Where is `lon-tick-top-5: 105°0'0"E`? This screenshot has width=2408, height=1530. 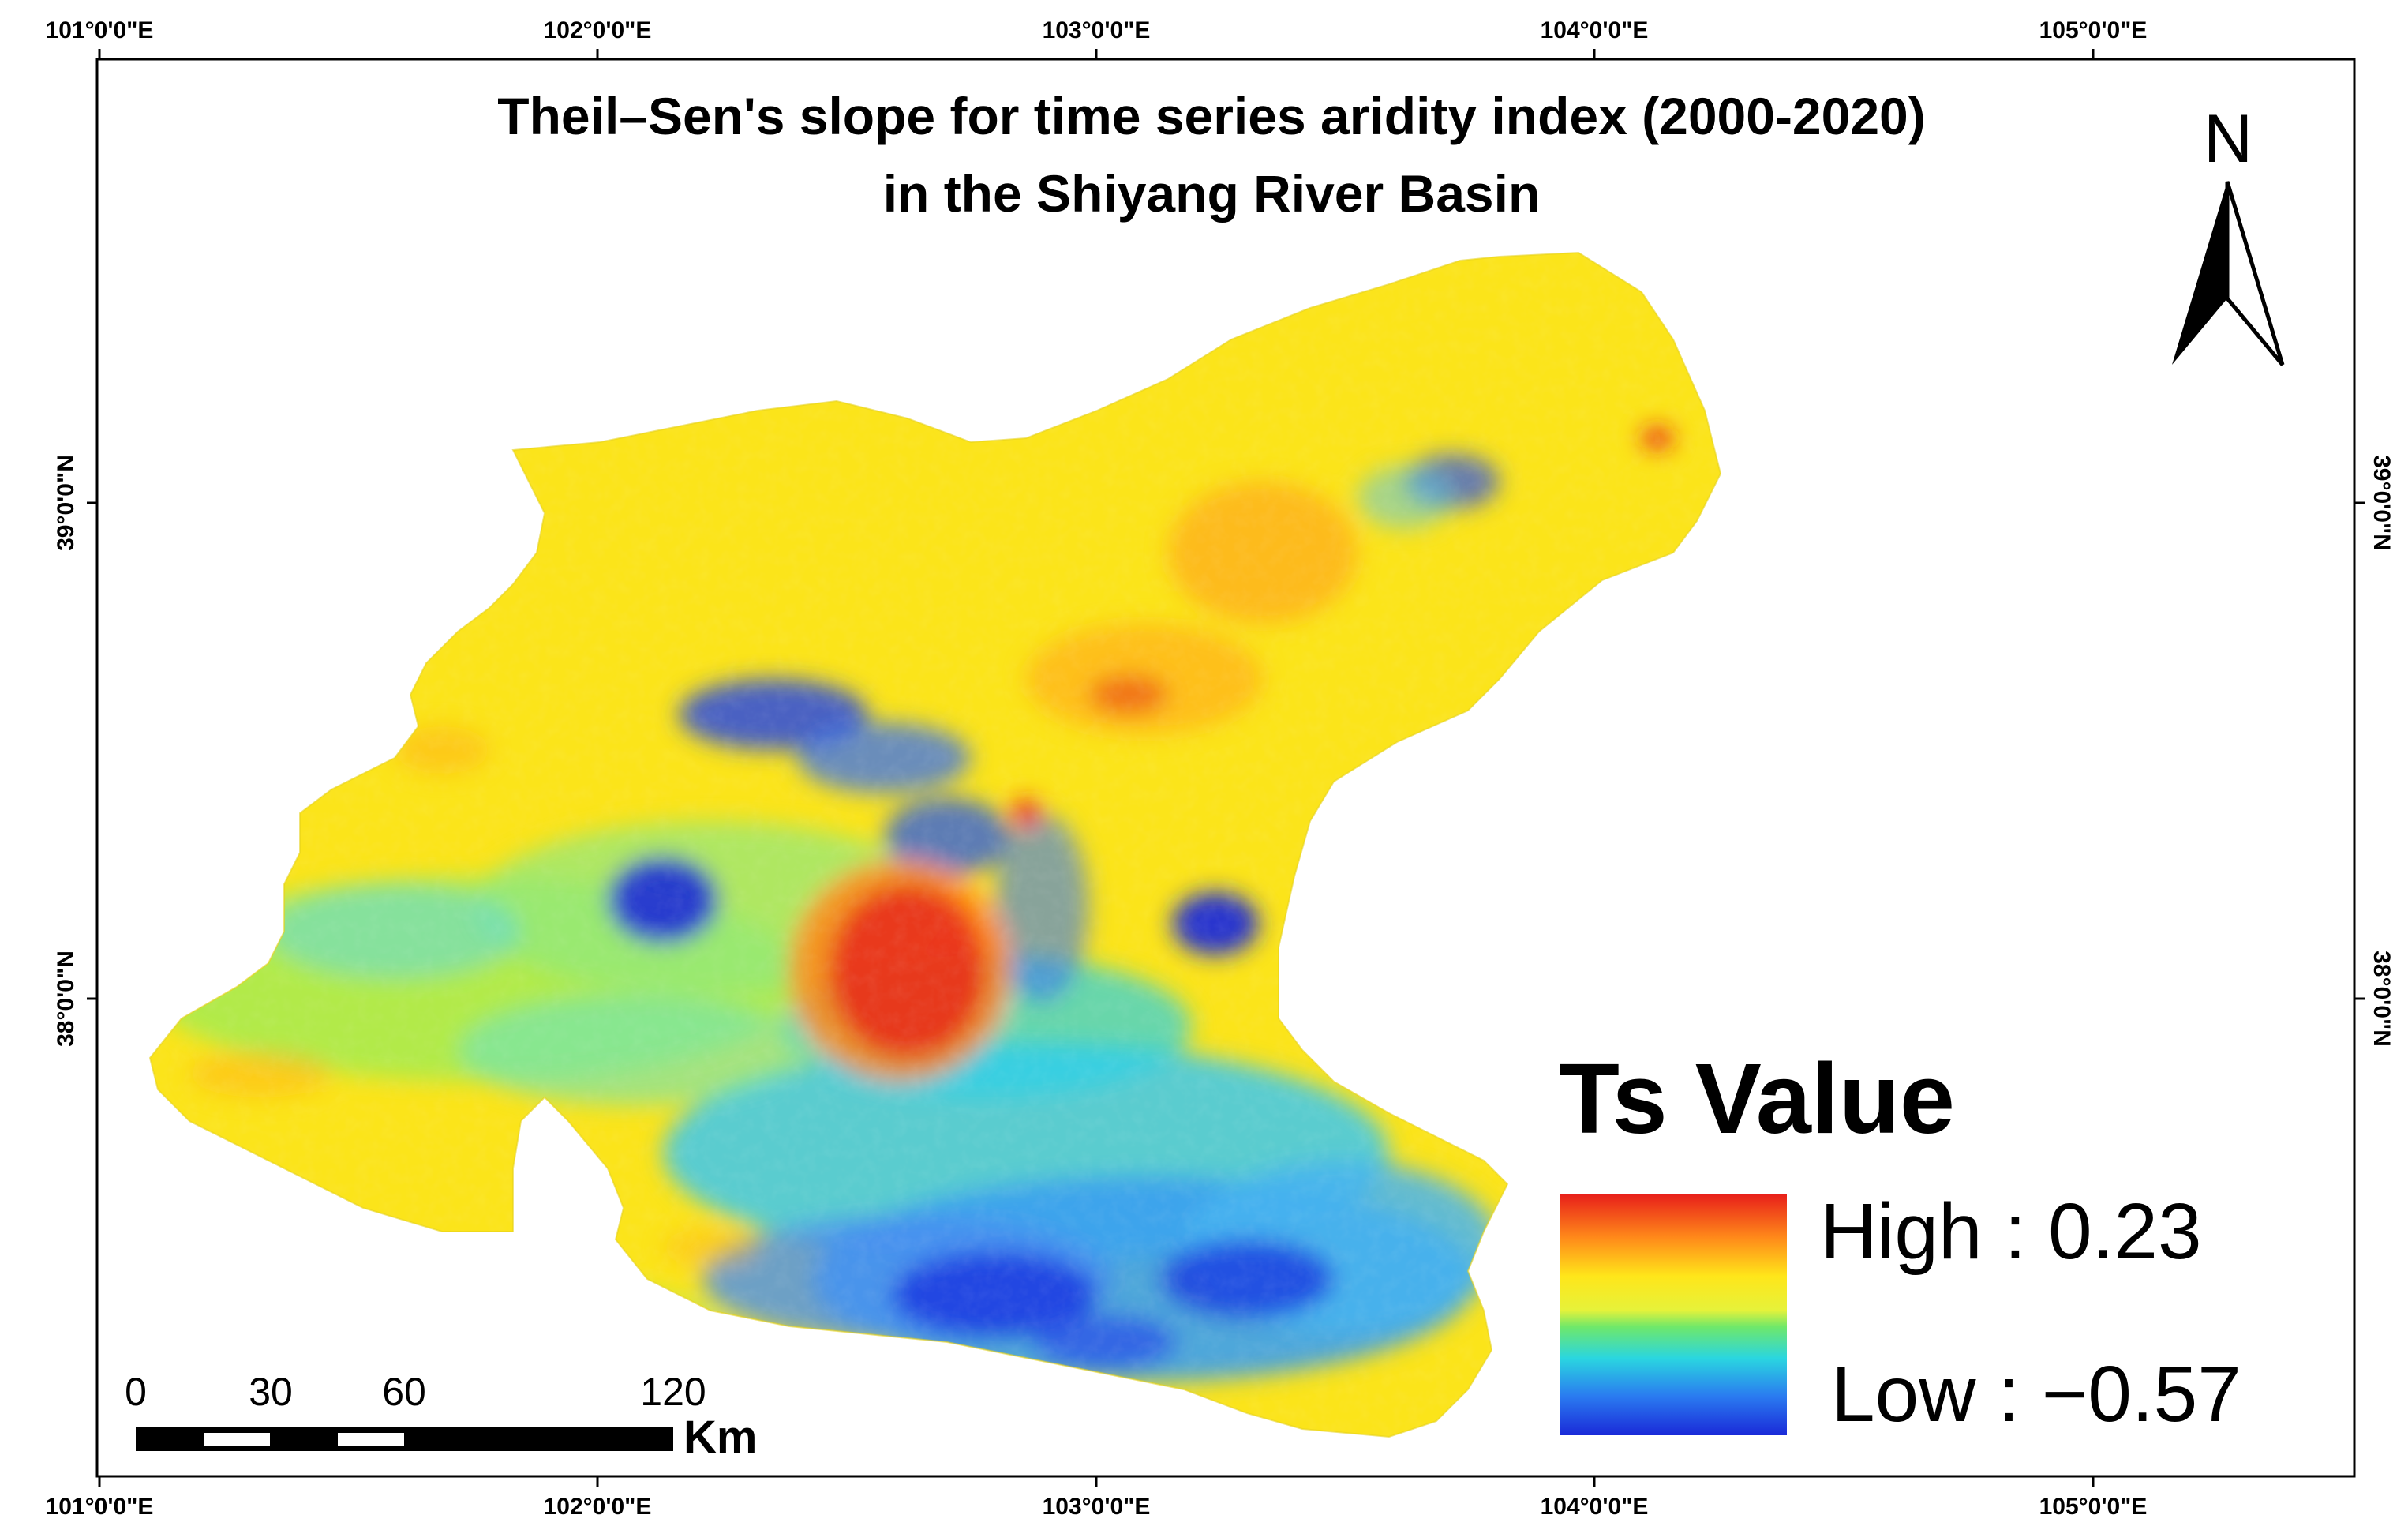
lon-tick-top-5: 105°0'0"E is located at coordinates (2093, 30).